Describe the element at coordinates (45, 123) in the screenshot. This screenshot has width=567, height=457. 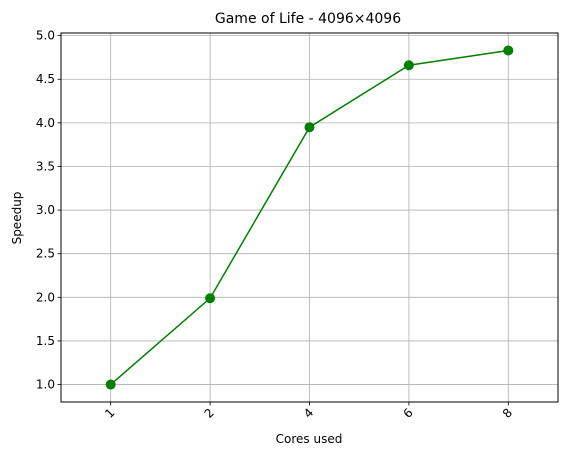
I see `y-tick-label: 4.0` at that location.